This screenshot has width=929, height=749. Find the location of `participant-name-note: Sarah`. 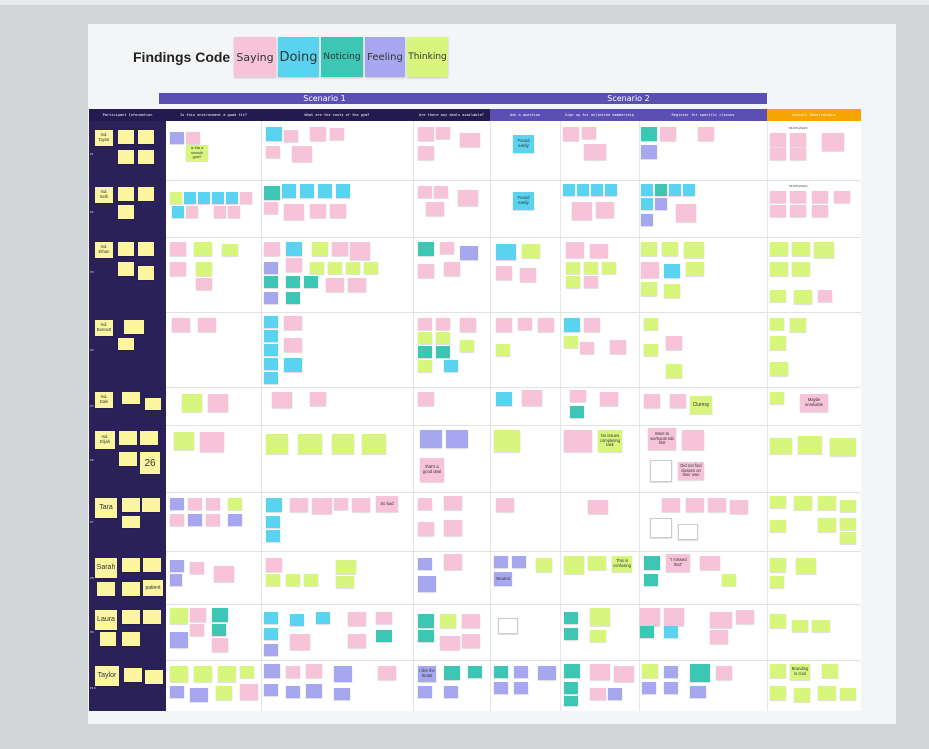

participant-name-note: Sarah is located at coordinates (106, 568).